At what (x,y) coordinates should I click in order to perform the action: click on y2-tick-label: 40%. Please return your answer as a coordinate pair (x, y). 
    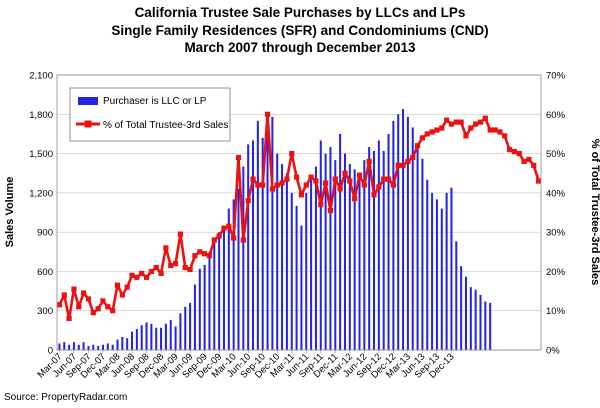
    Looking at the image, I should click on (556, 193).